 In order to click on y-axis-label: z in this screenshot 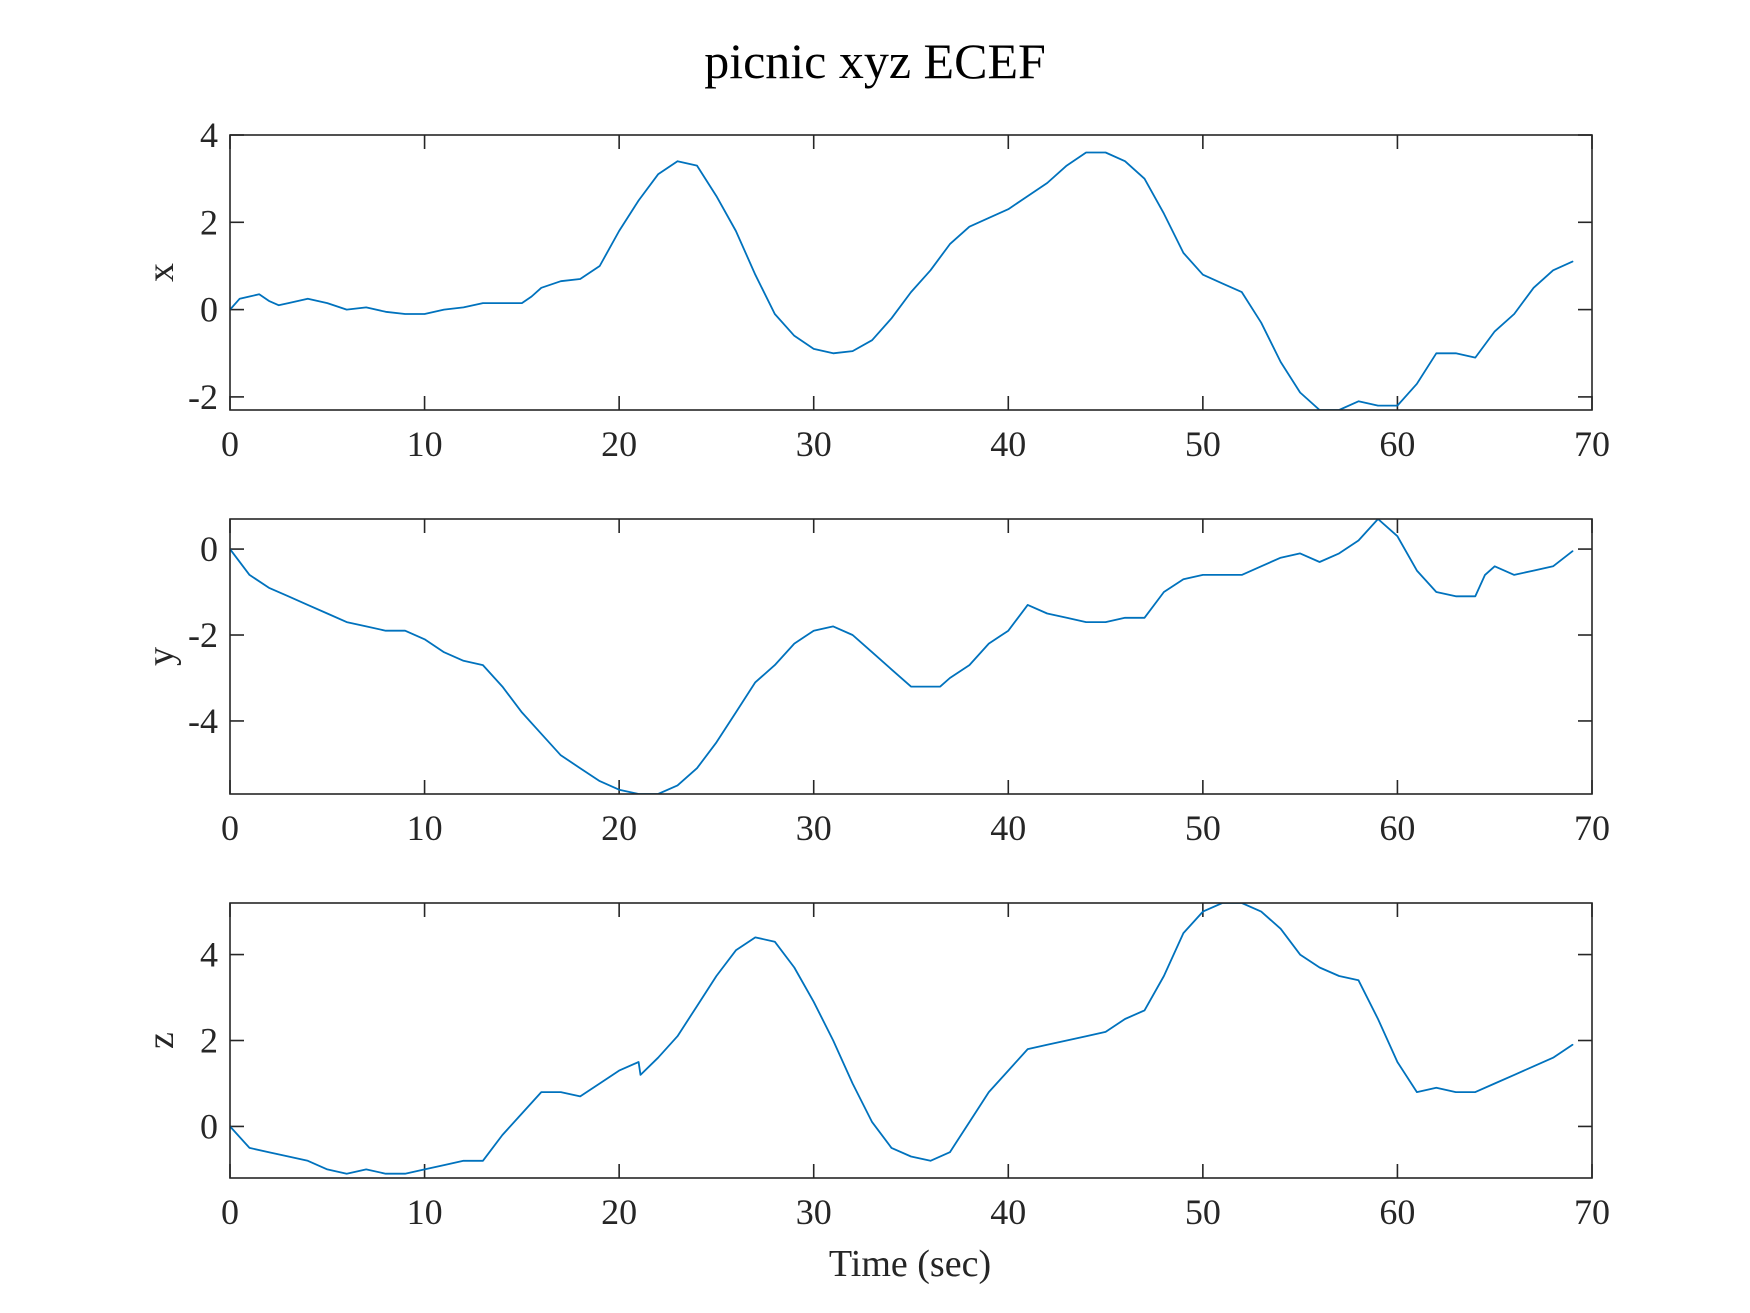, I will do `click(161, 1040)`.